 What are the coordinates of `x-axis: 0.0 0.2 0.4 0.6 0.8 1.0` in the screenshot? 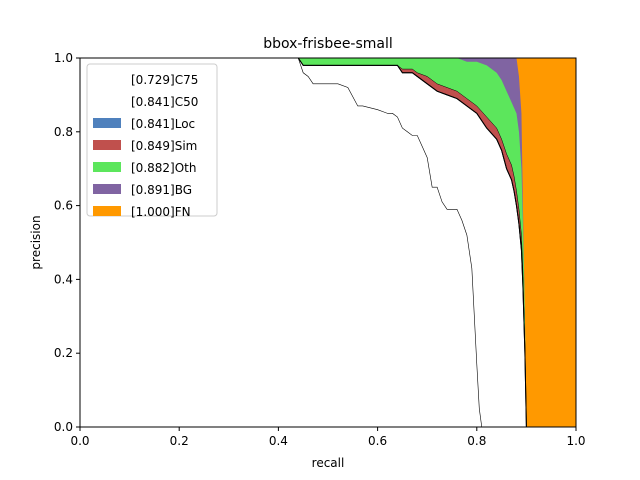 It's located at (328, 437).